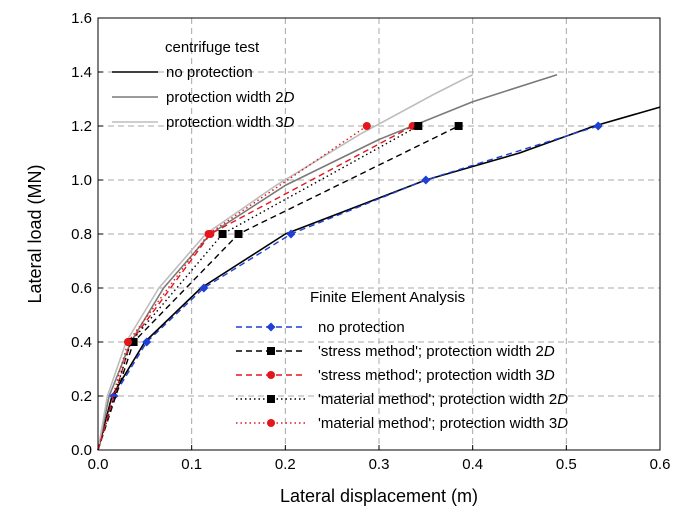  I want to click on legend-entry: 'material method'; protection width 3D, so click(402, 423).